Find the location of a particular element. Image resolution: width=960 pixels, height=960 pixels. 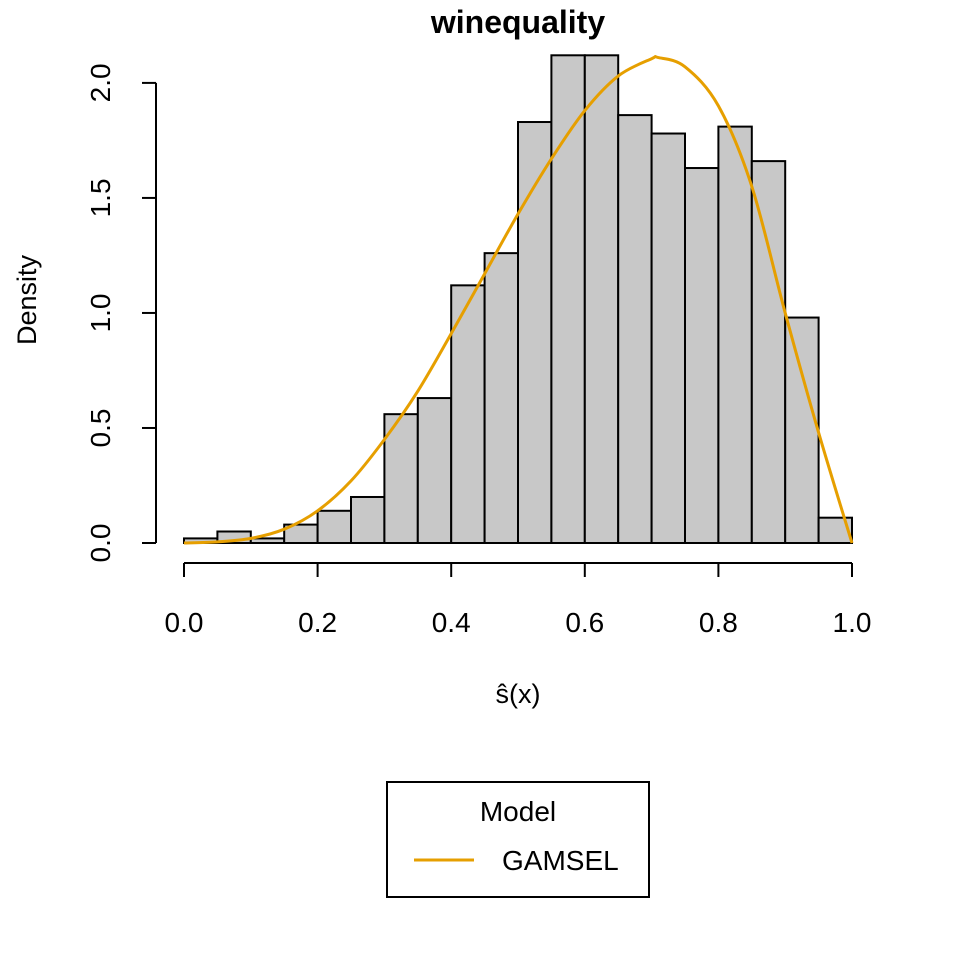

chart-title: winequality is located at coordinates (517, 22).